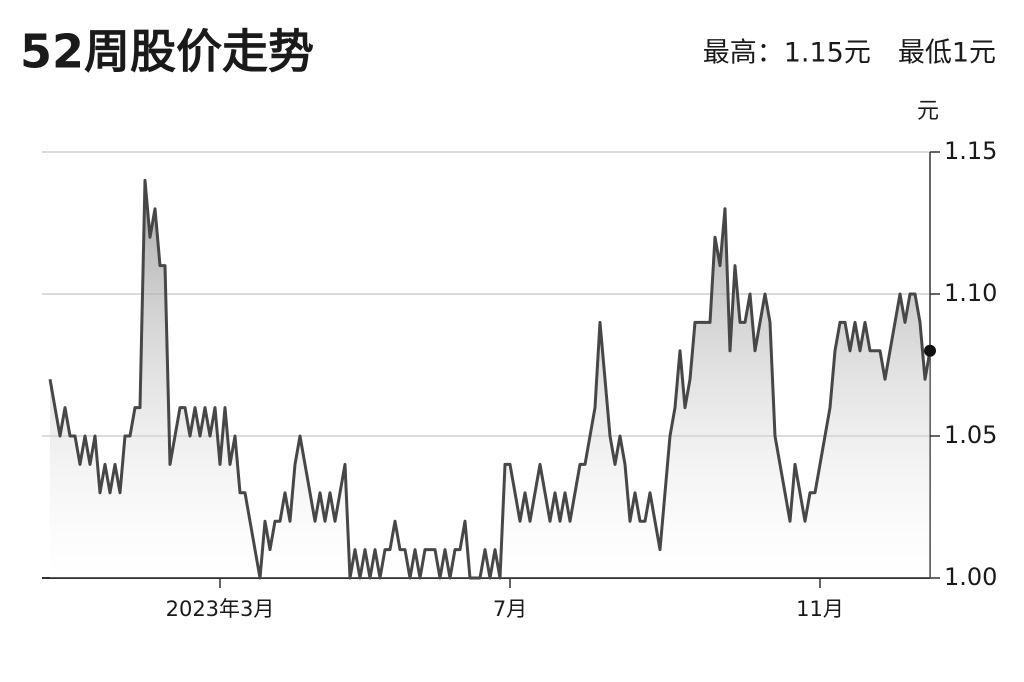 This screenshot has width=1024, height=682. Describe the element at coordinates (930, 350) in the screenshot. I see `last-point` at that location.